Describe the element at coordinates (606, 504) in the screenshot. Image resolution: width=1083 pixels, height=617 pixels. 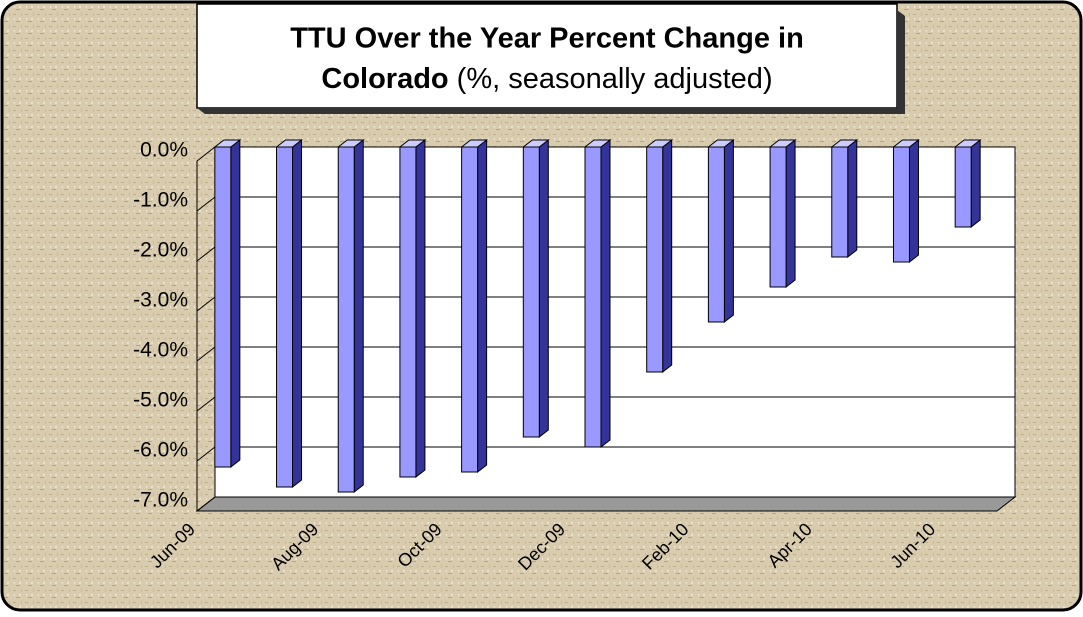
I see `floor` at that location.